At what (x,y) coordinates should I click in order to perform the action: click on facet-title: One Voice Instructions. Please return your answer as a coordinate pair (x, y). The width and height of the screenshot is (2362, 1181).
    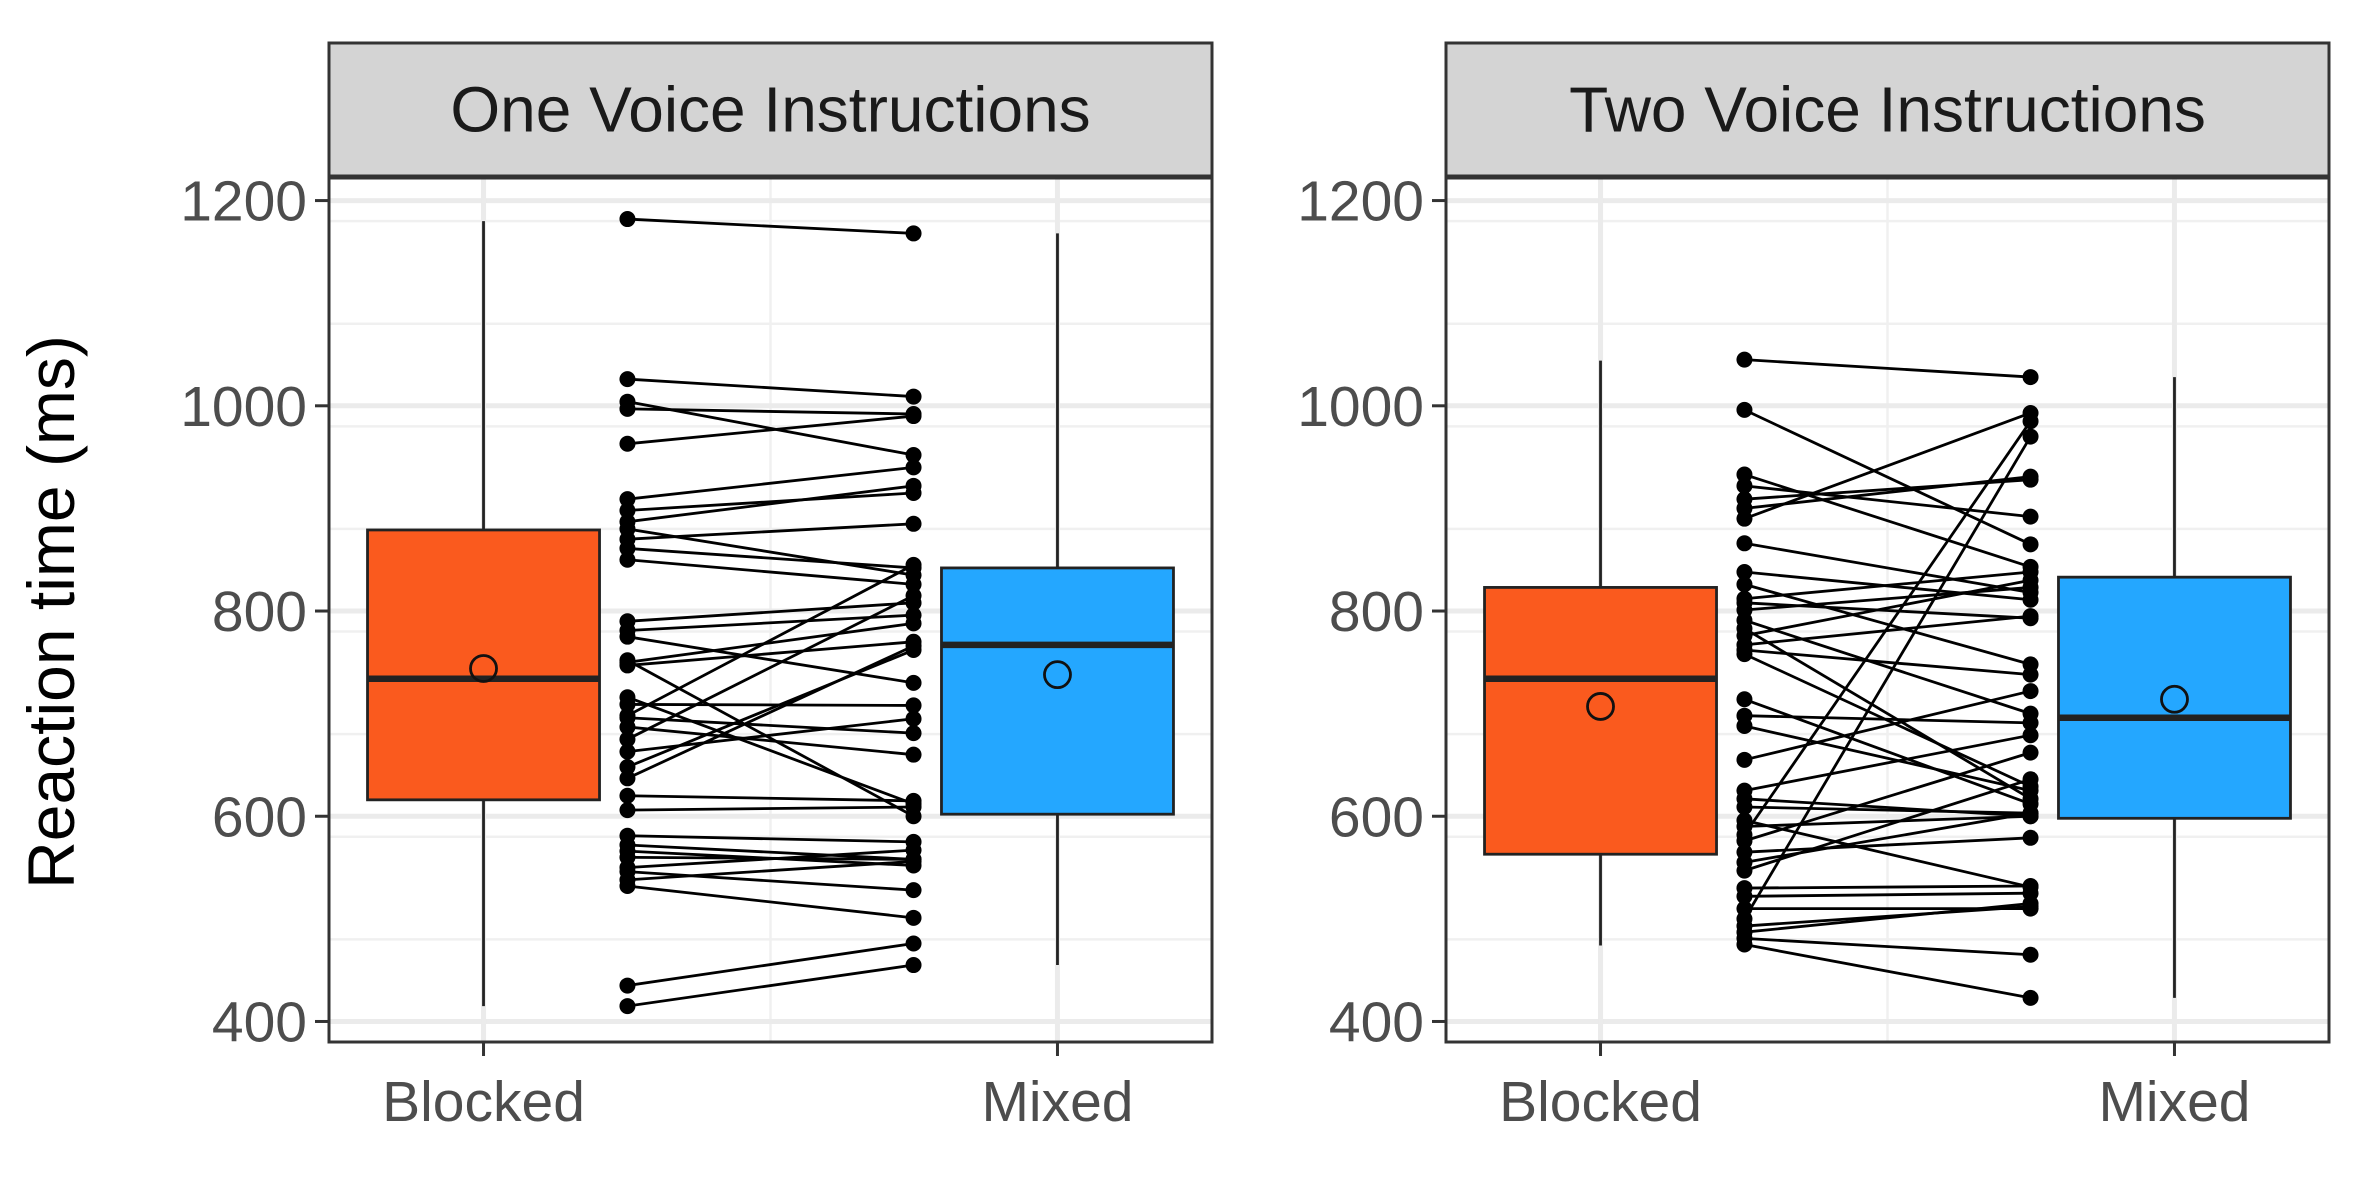
    Looking at the image, I should click on (770, 110).